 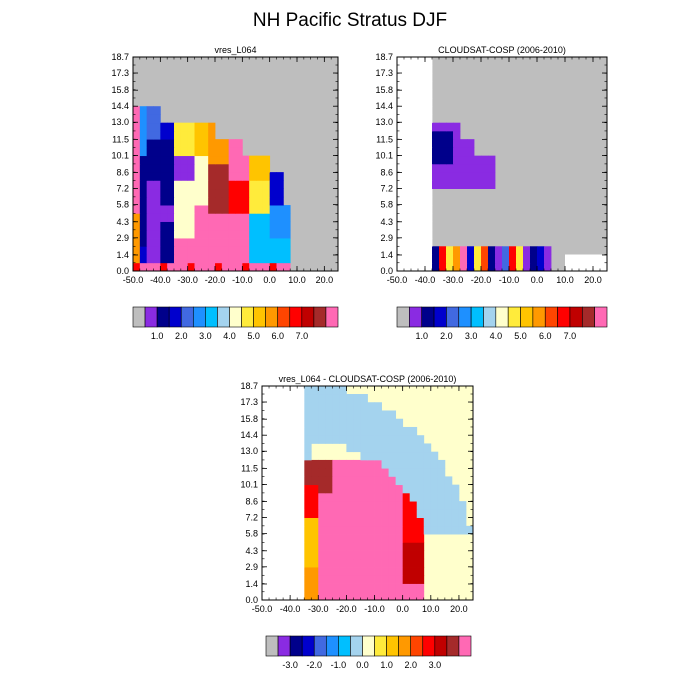 I want to click on y-tick-label: 10.1, so click(x=249, y=484).